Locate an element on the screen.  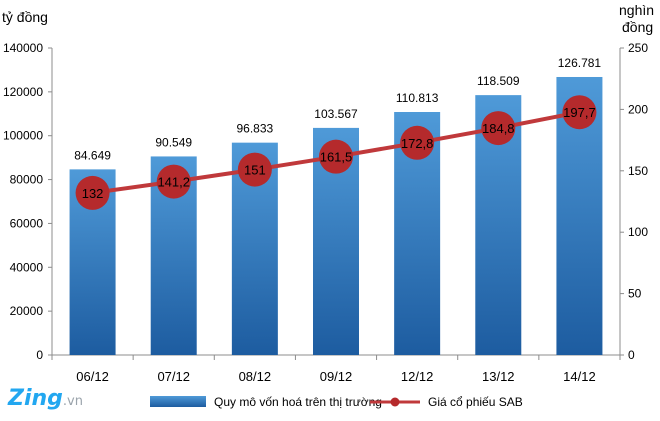
y-left-tick-label: 140000 is located at coordinates (23, 48).